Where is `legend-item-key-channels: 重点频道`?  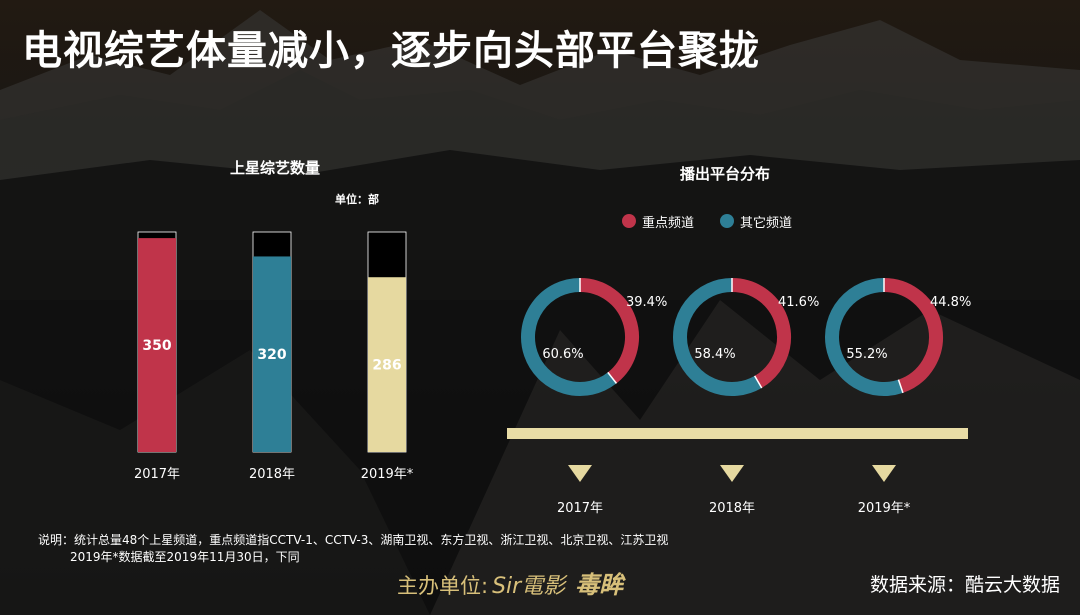 legend-item-key-channels: 重点频道 is located at coordinates (658, 221).